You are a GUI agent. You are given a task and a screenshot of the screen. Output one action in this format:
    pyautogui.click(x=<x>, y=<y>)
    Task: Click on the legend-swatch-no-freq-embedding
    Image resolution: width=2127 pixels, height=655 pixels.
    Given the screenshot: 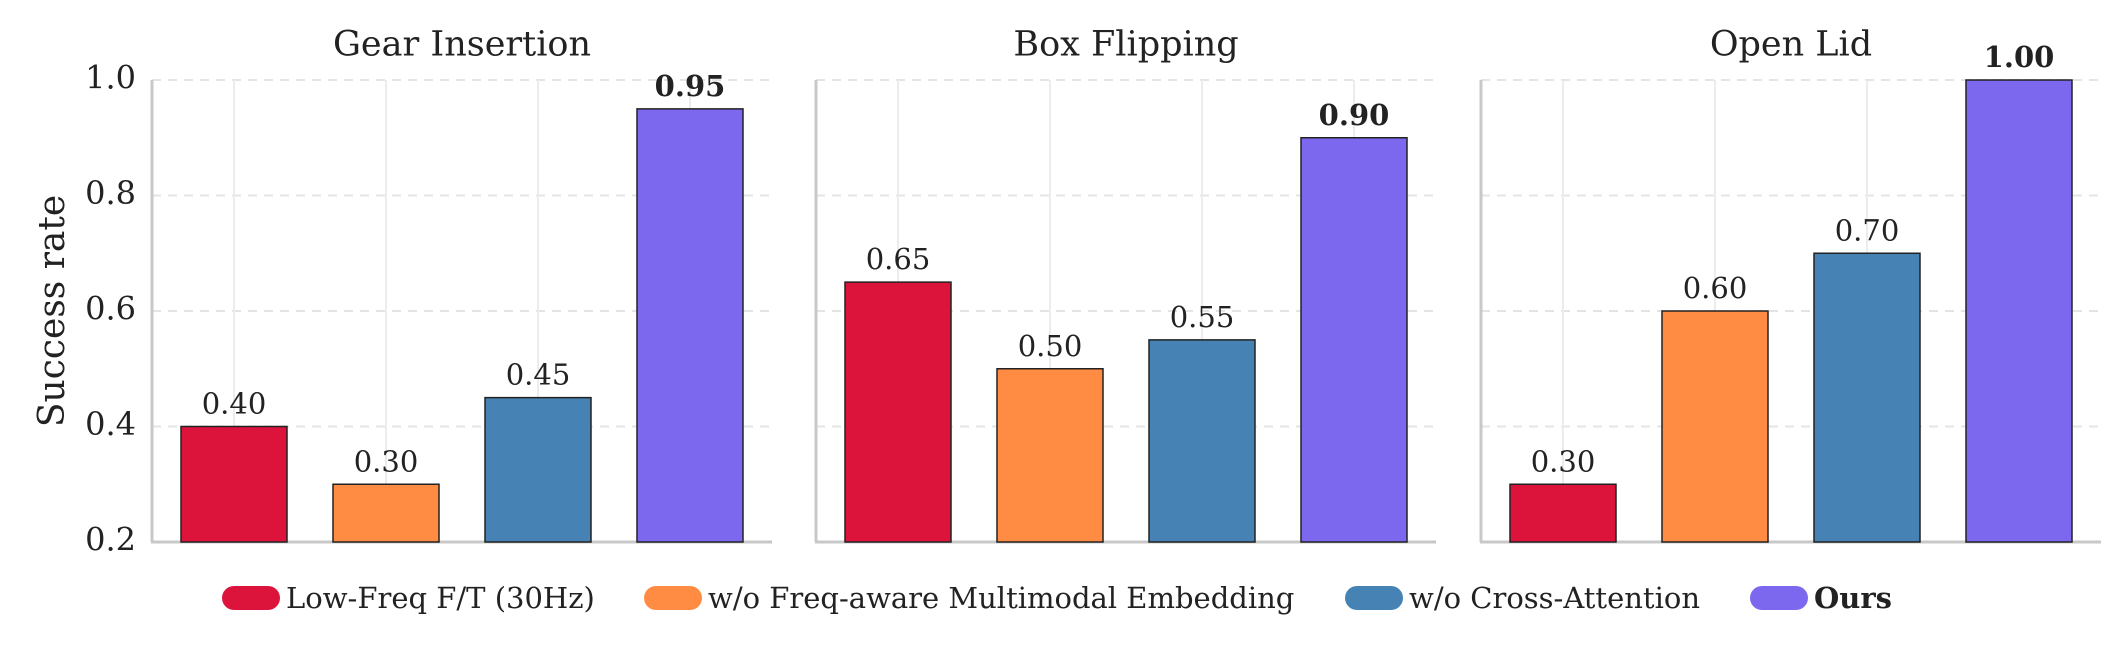 What is the action you would take?
    pyautogui.click(x=673, y=598)
    